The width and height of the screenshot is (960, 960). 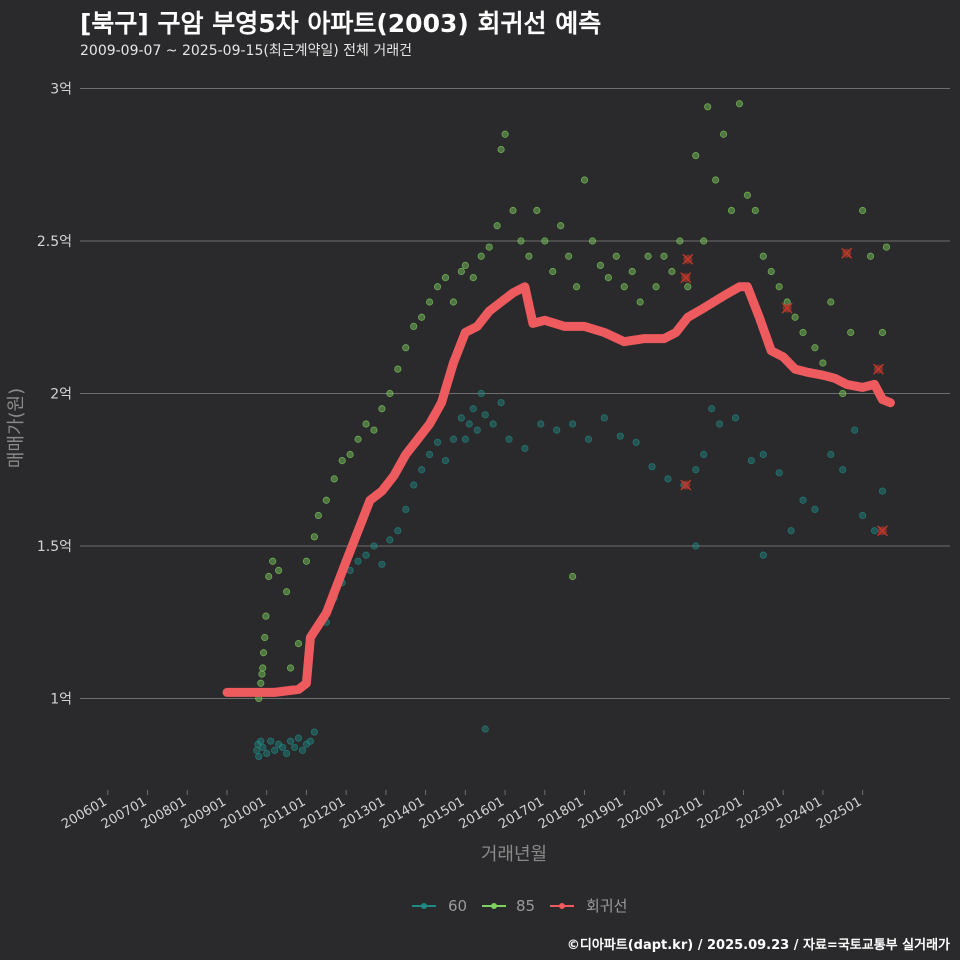 What do you see at coordinates (439, 906) in the screenshot?
I see `legend-item-60: 60` at bounding box center [439, 906].